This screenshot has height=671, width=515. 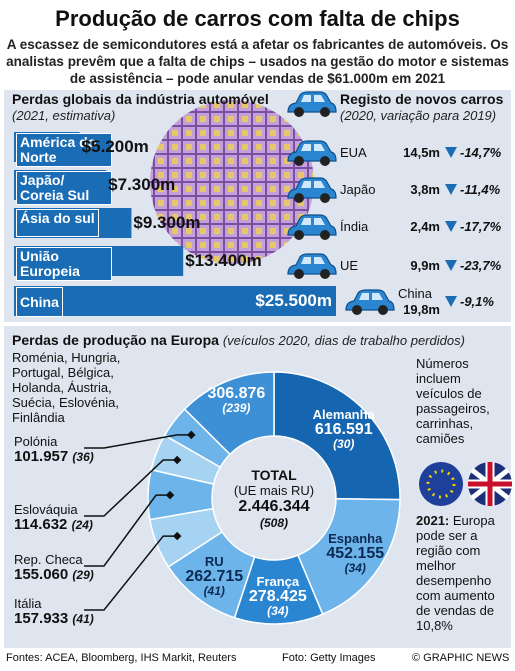 I want to click on slice-value: 278.425, so click(x=277, y=596).